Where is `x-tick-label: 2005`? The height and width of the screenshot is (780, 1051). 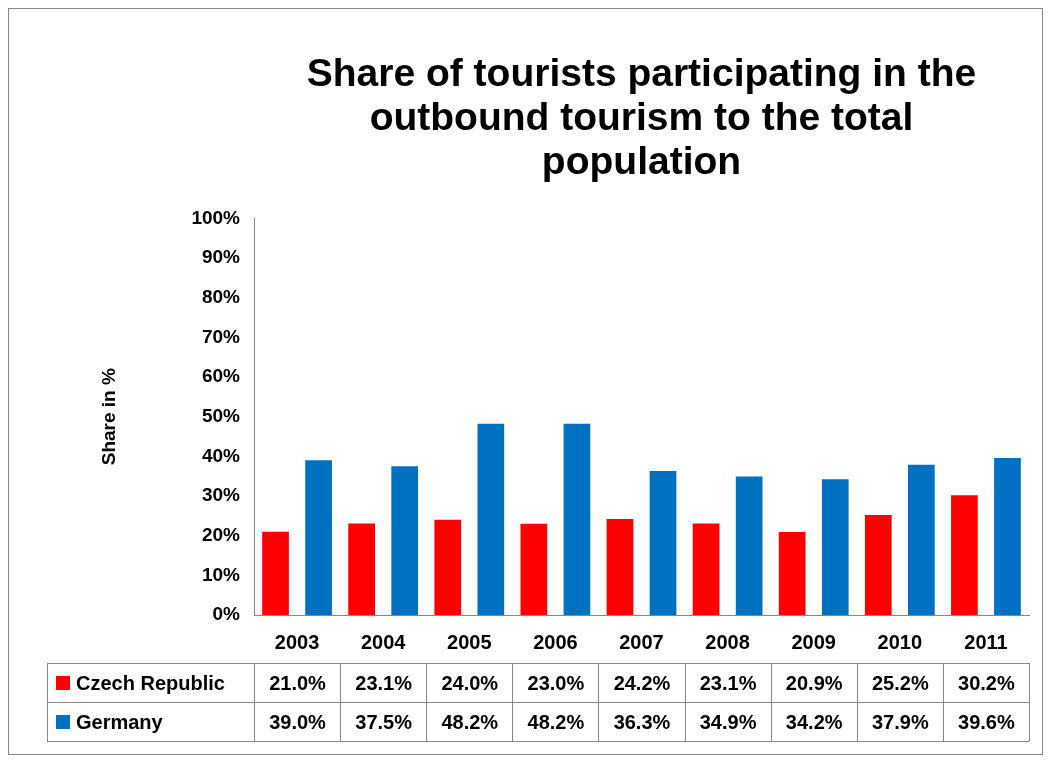 x-tick-label: 2005 is located at coordinates (469, 641).